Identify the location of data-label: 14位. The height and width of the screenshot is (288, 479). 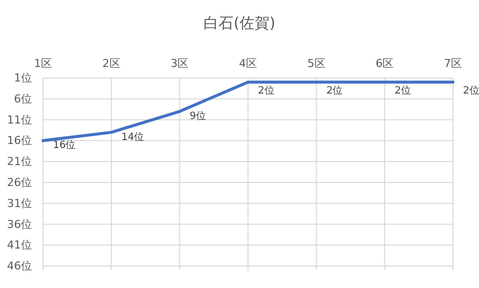
(132, 136).